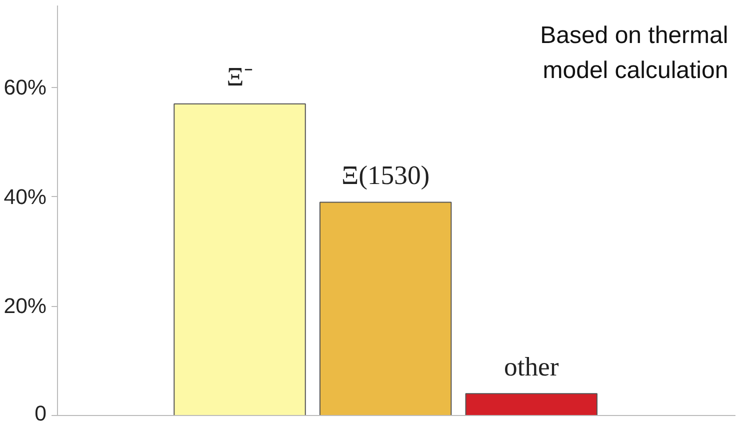 This screenshot has height=425, width=740. Describe the element at coordinates (385, 175) in the screenshot. I see `x-tick-label: Ξ(1530)` at that location.